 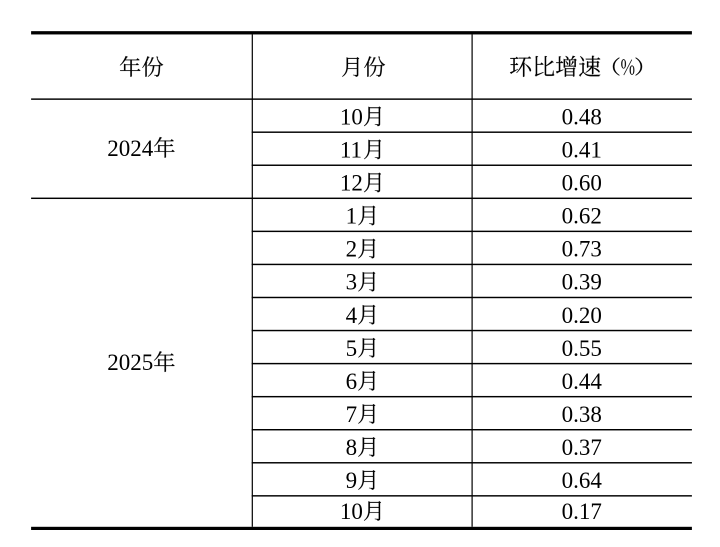 What do you see at coordinates (582, 511) in the screenshot?
I see `svg-text: 0.17` at bounding box center [582, 511].